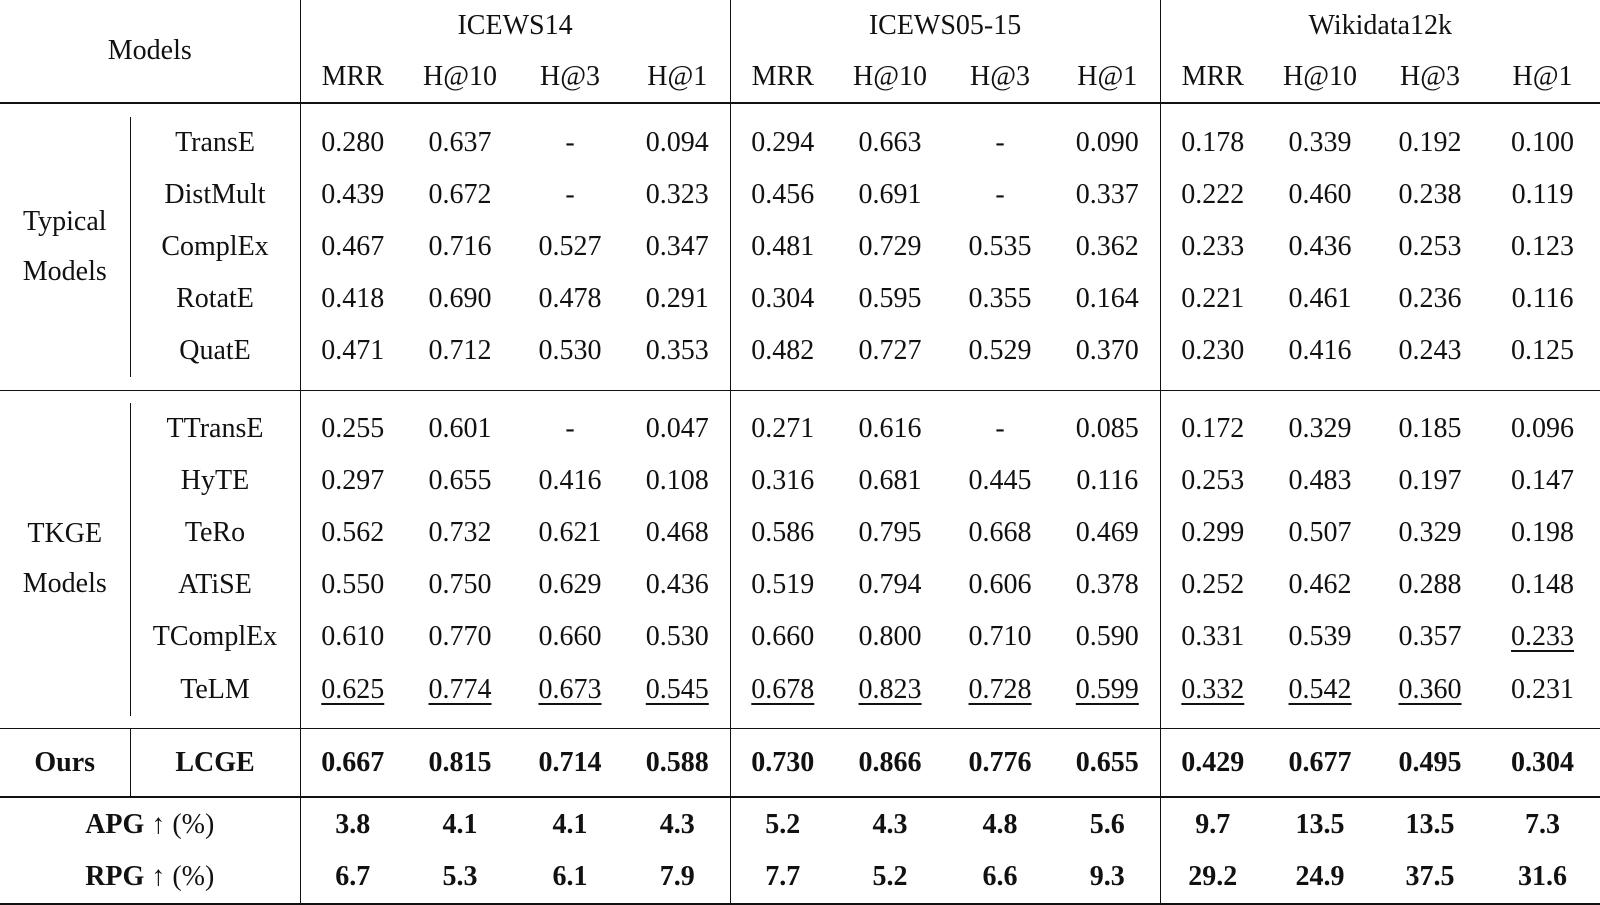  I want to click on value-cell: 0.468, so click(677, 533).